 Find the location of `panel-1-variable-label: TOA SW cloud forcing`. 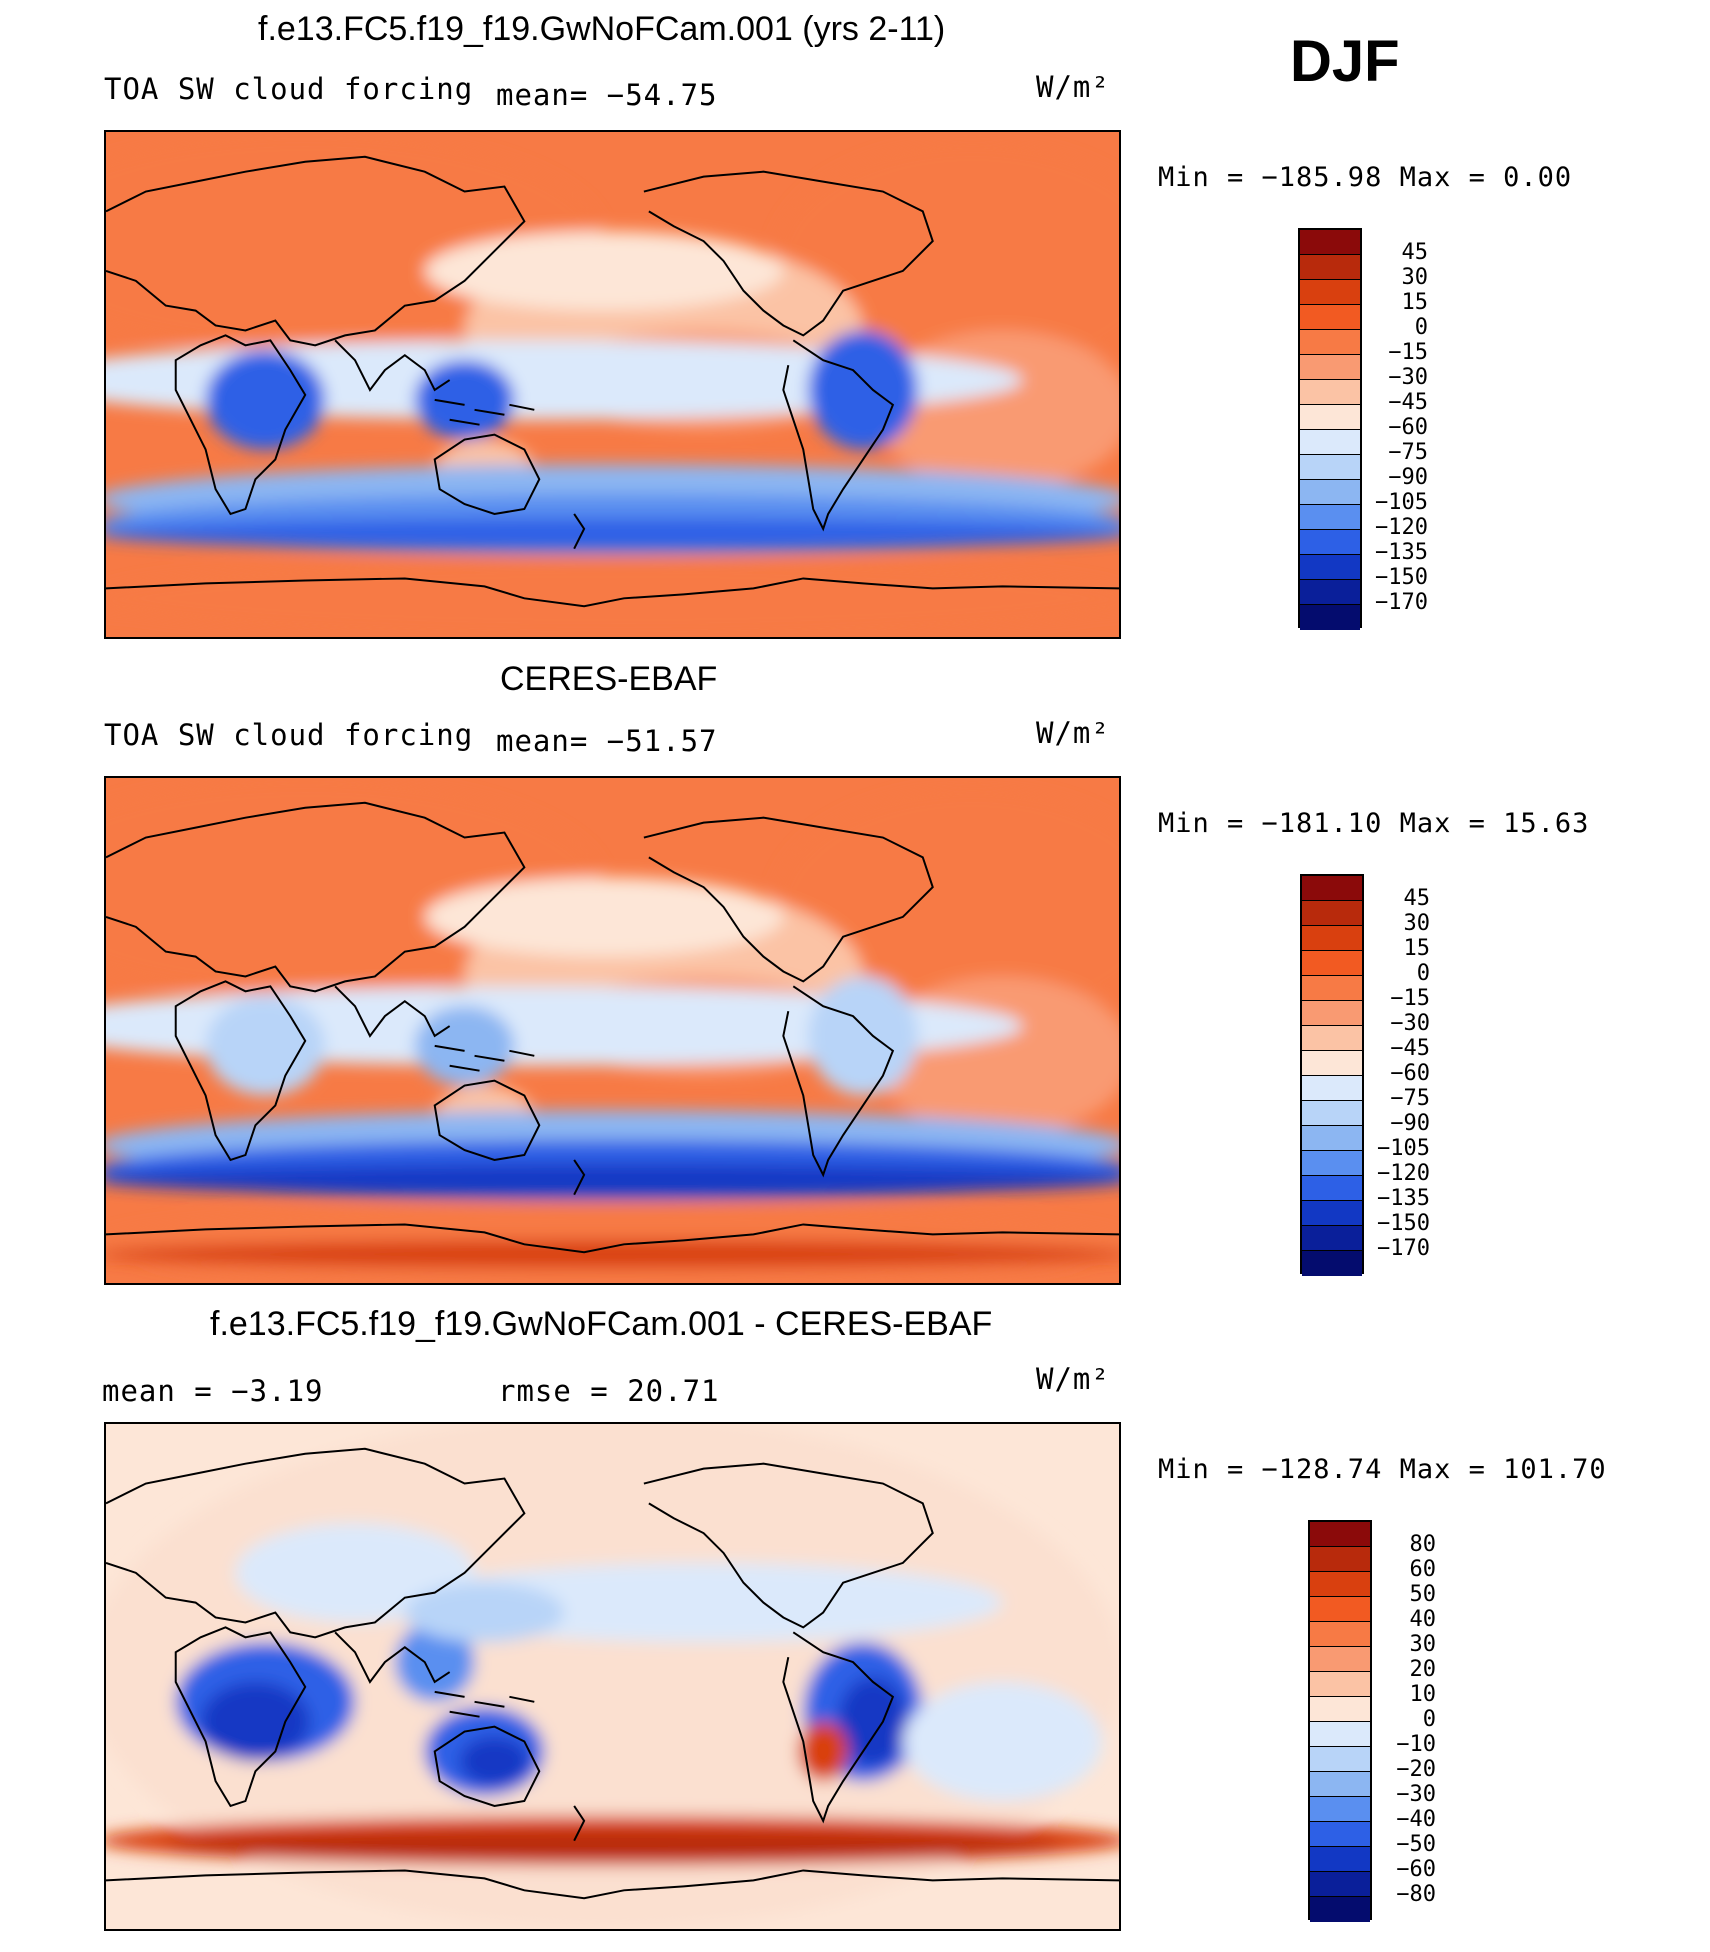

panel-1-variable-label: TOA SW cloud forcing is located at coordinates (289, 89).